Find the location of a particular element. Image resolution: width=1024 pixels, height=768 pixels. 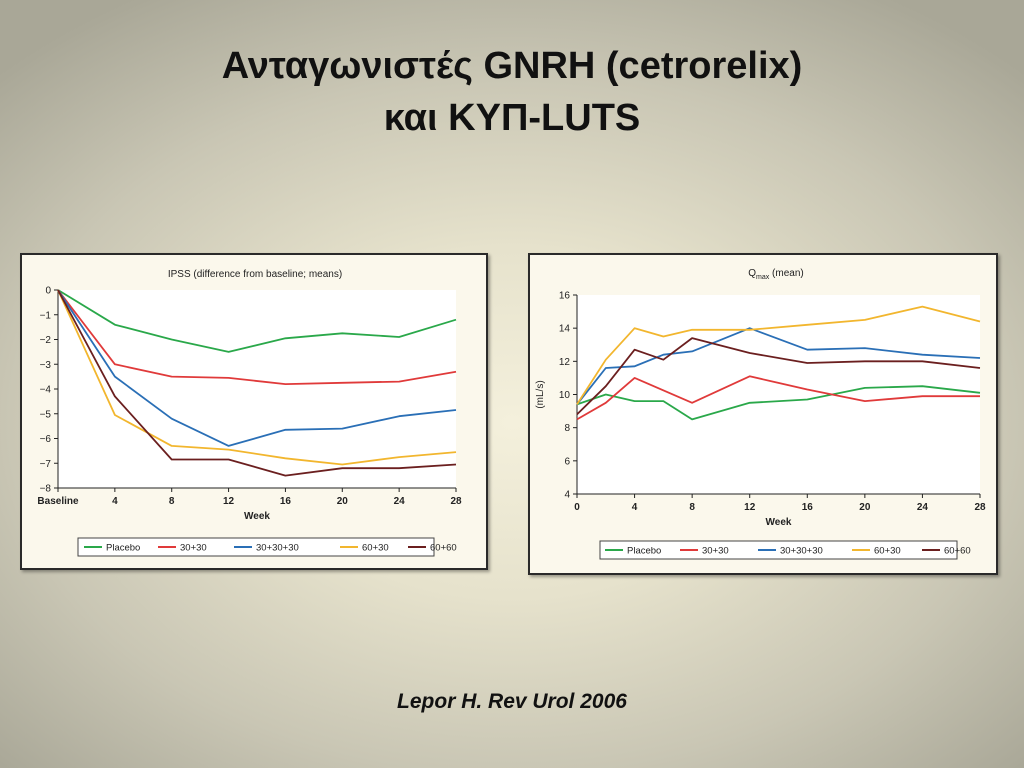

y-tick-label: −8 is located at coordinates (46, 489).